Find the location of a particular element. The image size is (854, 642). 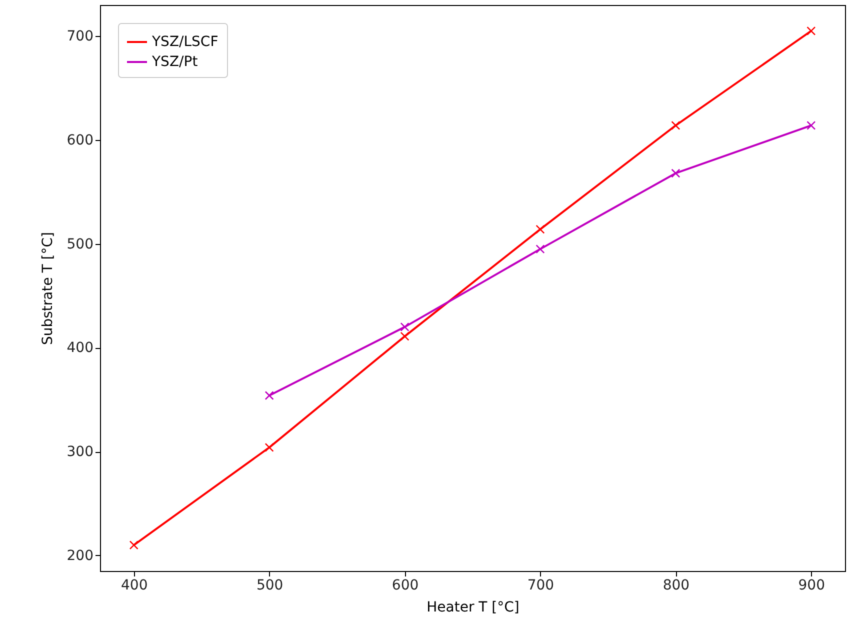

x-tick-label: 600 is located at coordinates (405, 586).